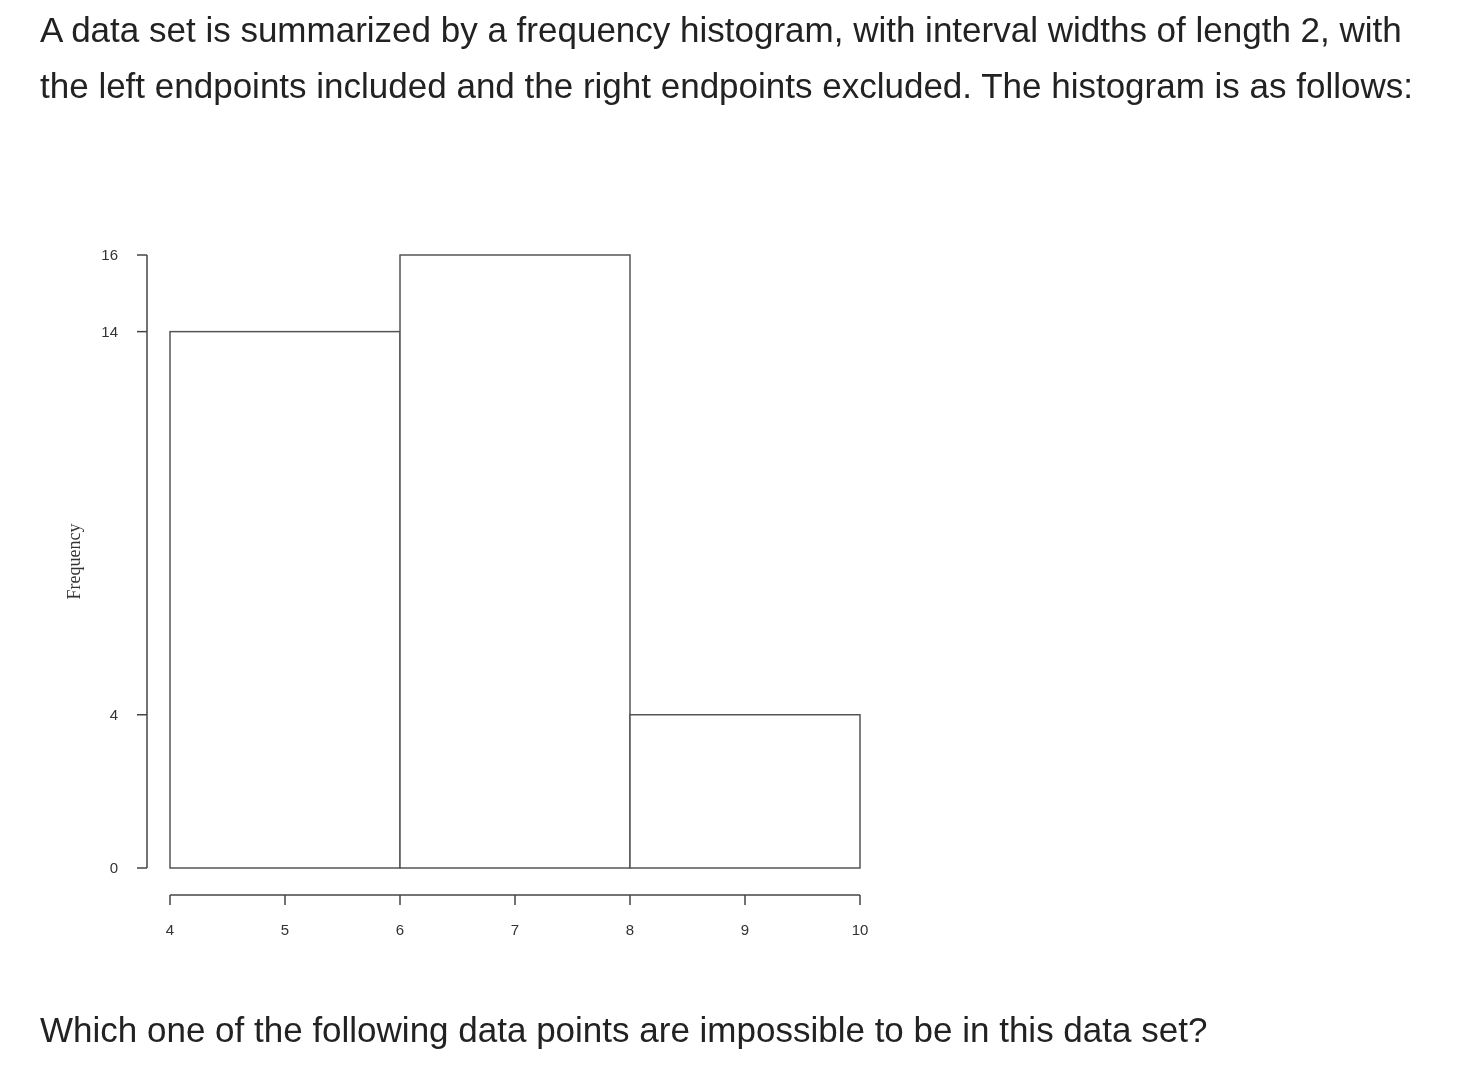  Describe the element at coordinates (400, 929) in the screenshot. I see `x-tick-label: 6` at that location.